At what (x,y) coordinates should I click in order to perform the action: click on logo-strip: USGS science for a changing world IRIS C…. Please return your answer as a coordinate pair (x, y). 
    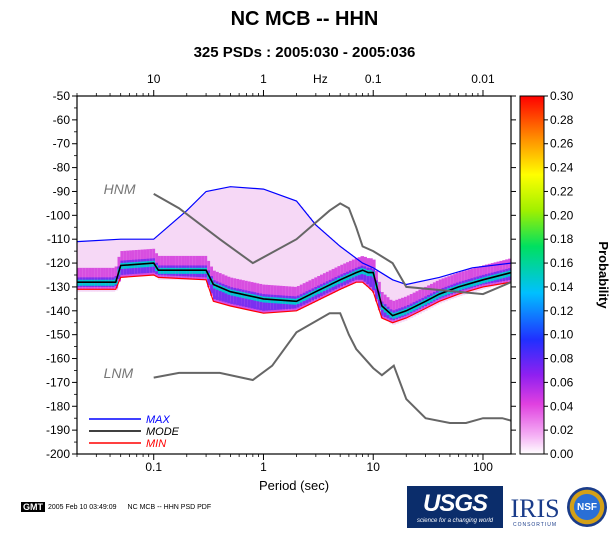
    Looking at the image, I should click on (507, 507).